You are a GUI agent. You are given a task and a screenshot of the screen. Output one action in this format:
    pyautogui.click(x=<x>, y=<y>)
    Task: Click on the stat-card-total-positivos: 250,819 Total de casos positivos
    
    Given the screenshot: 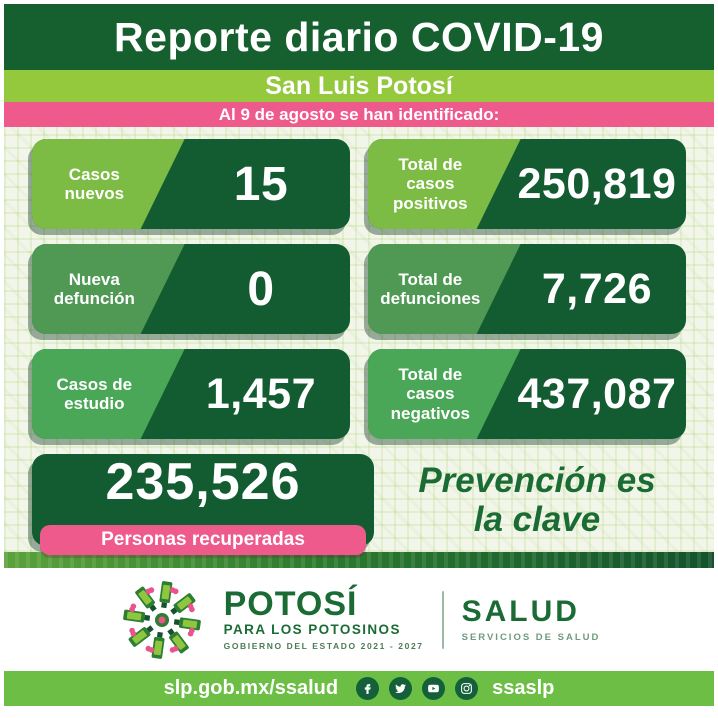 What is the action you would take?
    pyautogui.click(x=527, y=184)
    